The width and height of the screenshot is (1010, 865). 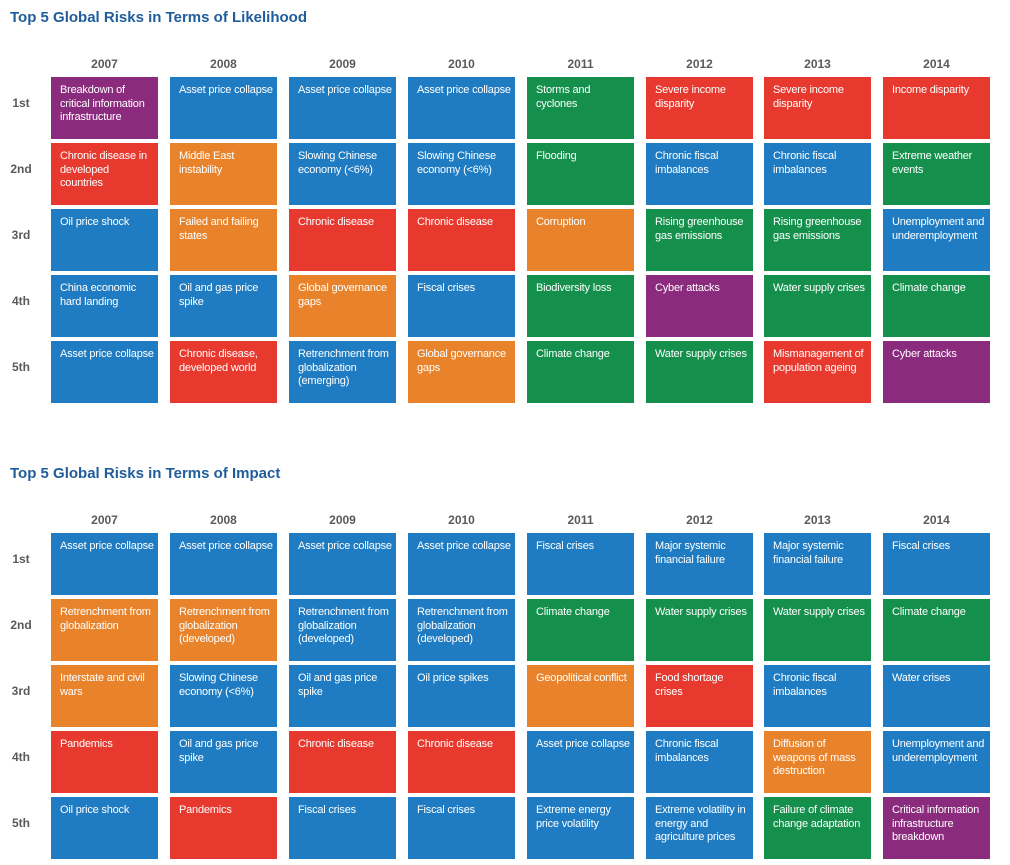 What do you see at coordinates (936, 174) in the screenshot?
I see `likelihood-risk-cell: Extreme weather events` at bounding box center [936, 174].